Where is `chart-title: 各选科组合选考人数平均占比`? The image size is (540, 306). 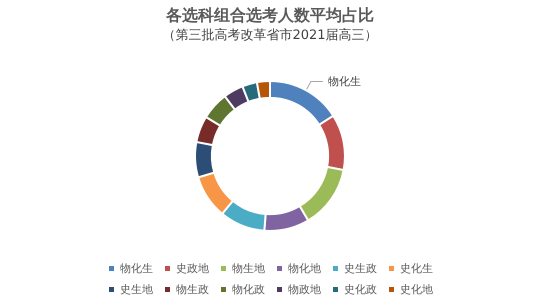
chart-title: 各选科组合选考人数平均占比 is located at coordinates (269, 15).